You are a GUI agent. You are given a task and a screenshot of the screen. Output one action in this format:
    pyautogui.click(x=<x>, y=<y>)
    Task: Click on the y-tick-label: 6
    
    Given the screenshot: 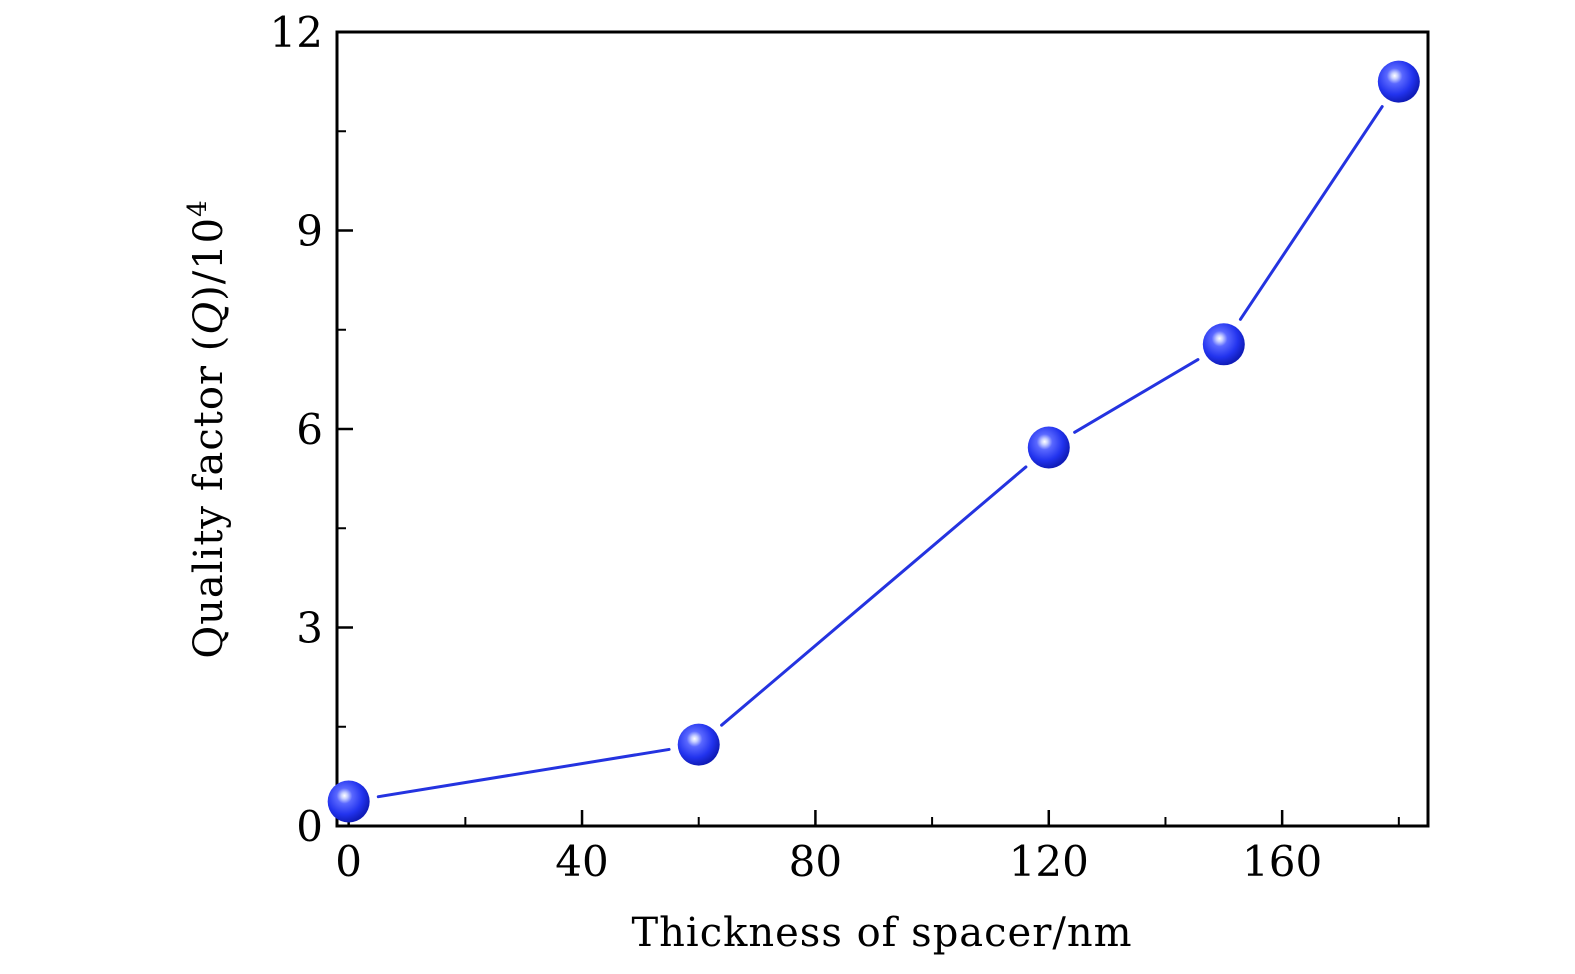 What is the action you would take?
    pyautogui.click(x=309, y=429)
    